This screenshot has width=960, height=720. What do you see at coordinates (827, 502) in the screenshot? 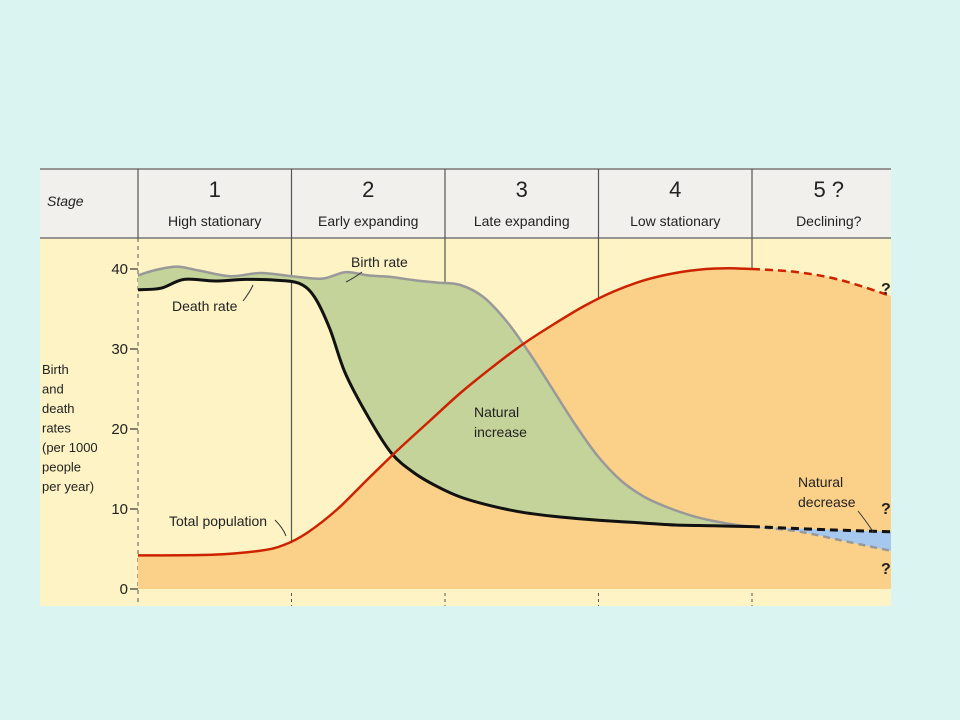
I see `natural-decrease-label: decrease` at bounding box center [827, 502].